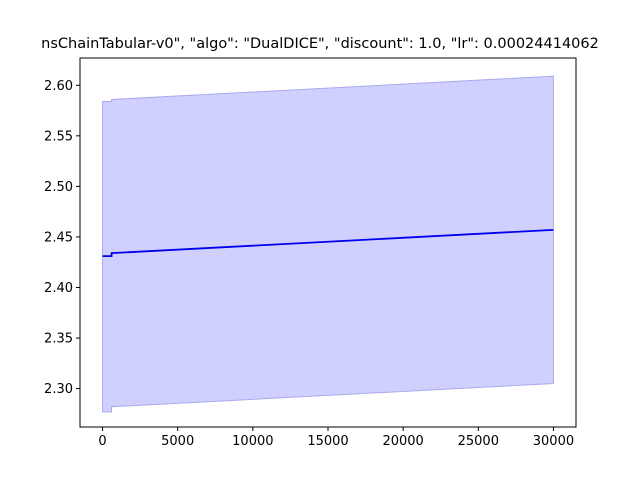 The width and height of the screenshot is (640, 480). I want to click on x-tick-label: 25000, so click(478, 441).